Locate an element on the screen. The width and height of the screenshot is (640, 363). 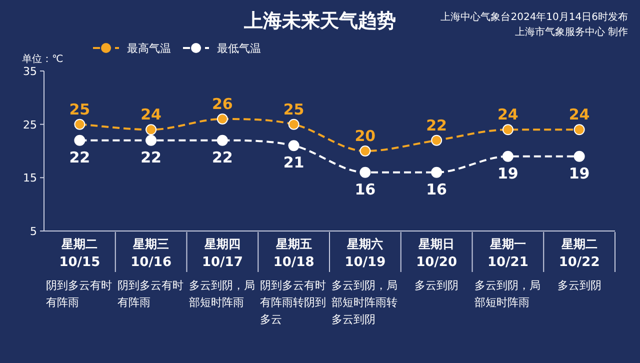
x-tick-label: 星期六 10/19 is located at coordinates (365, 253).